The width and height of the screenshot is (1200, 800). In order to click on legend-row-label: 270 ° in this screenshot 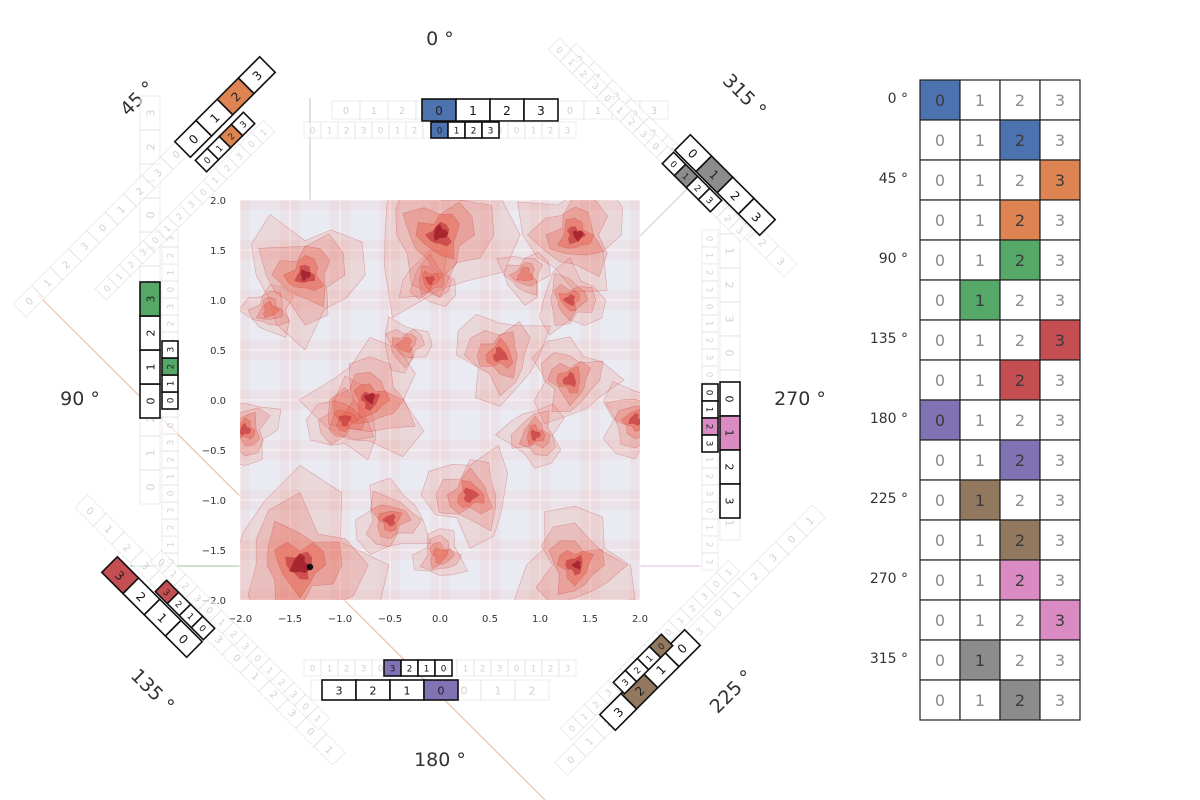, I will do `click(889, 579)`.